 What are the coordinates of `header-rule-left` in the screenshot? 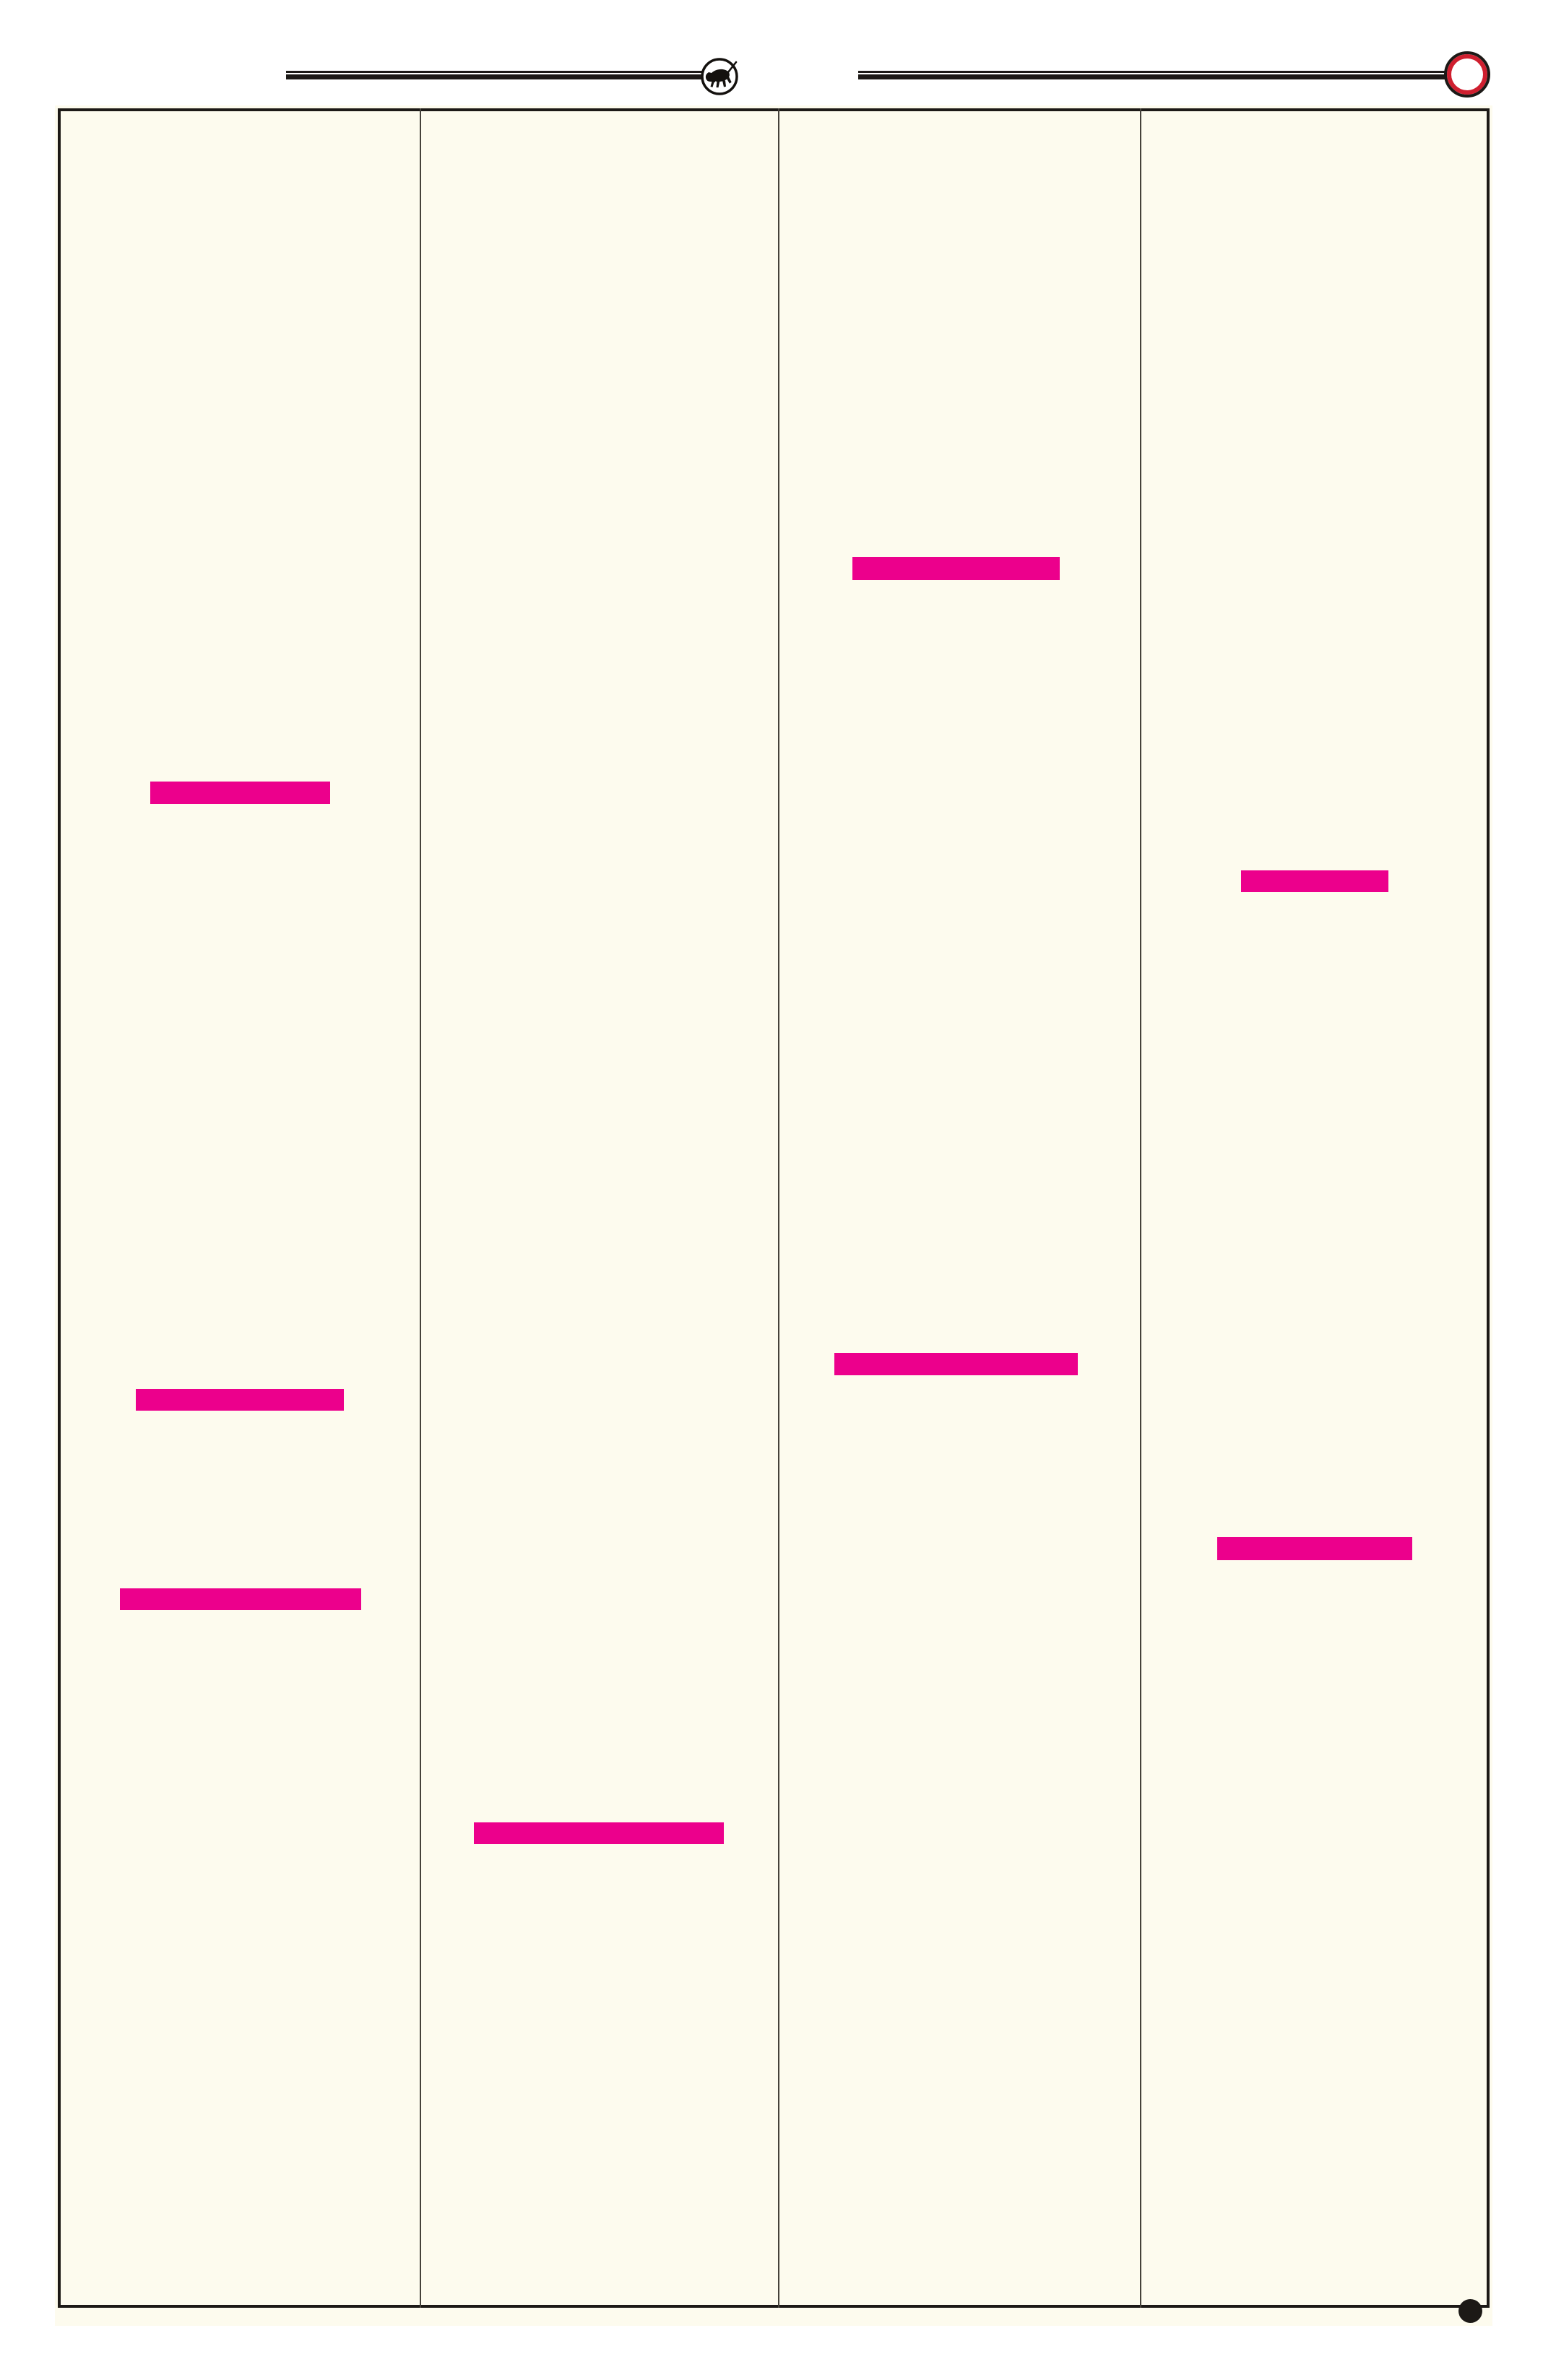 It's located at (494, 75).